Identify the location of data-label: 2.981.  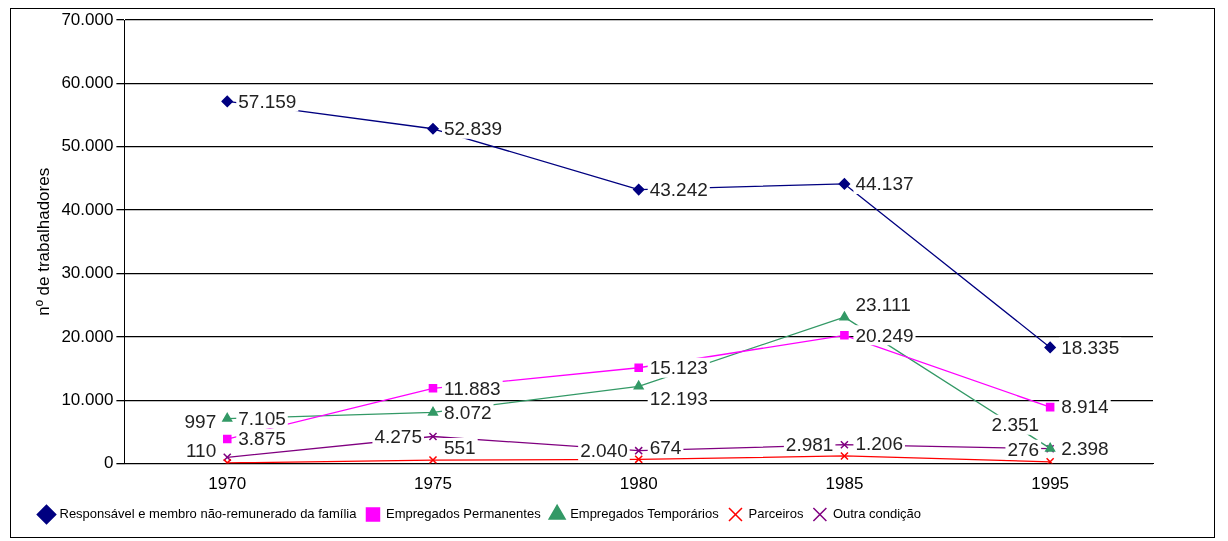
(809, 444).